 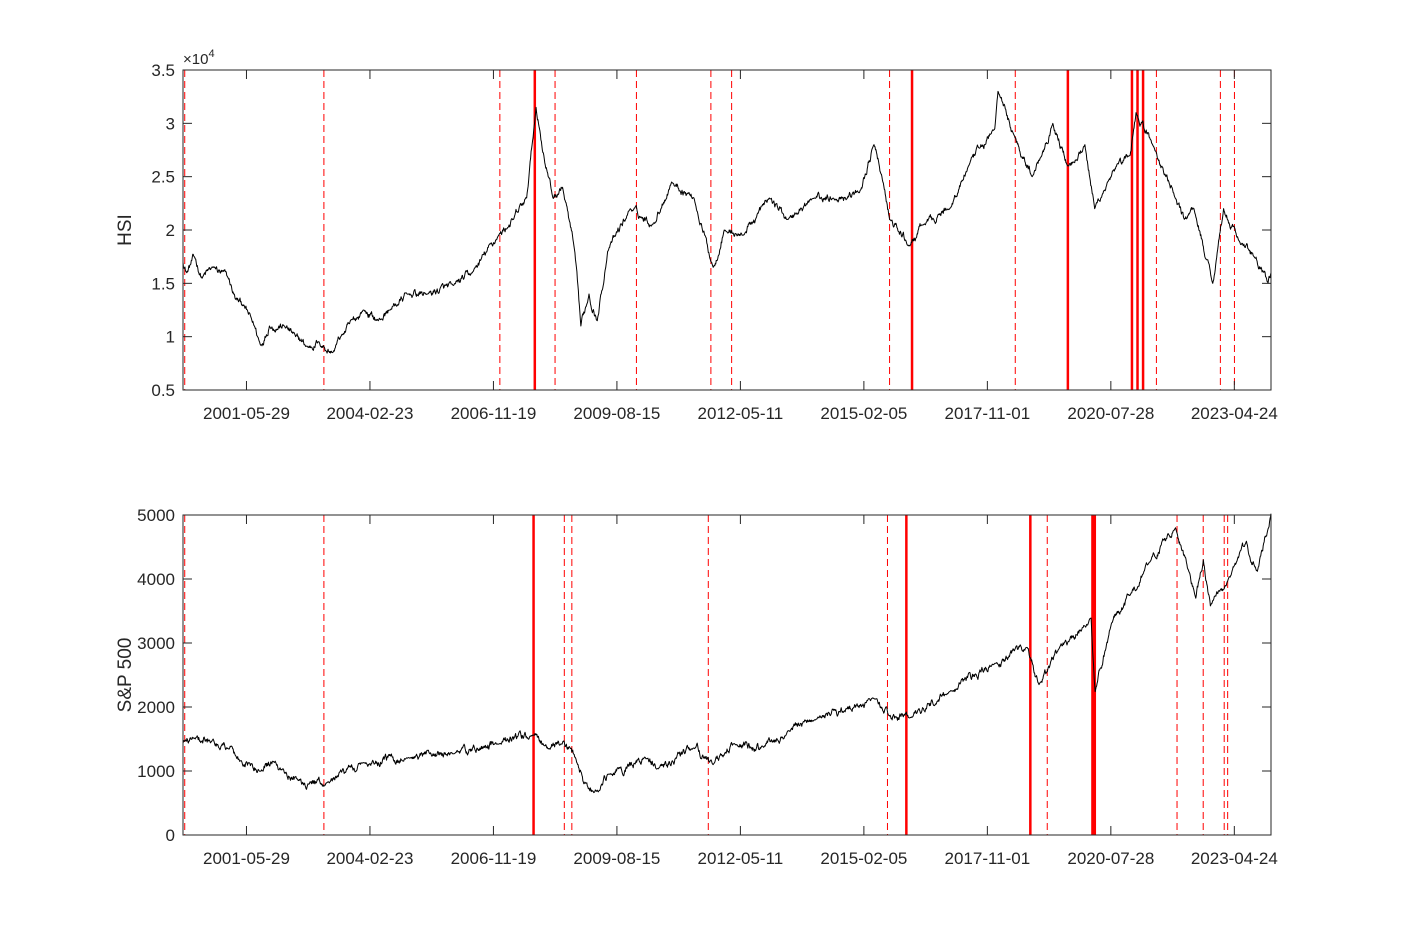 I want to click on hsi-y-exponent-power: 4, so click(x=211, y=54).